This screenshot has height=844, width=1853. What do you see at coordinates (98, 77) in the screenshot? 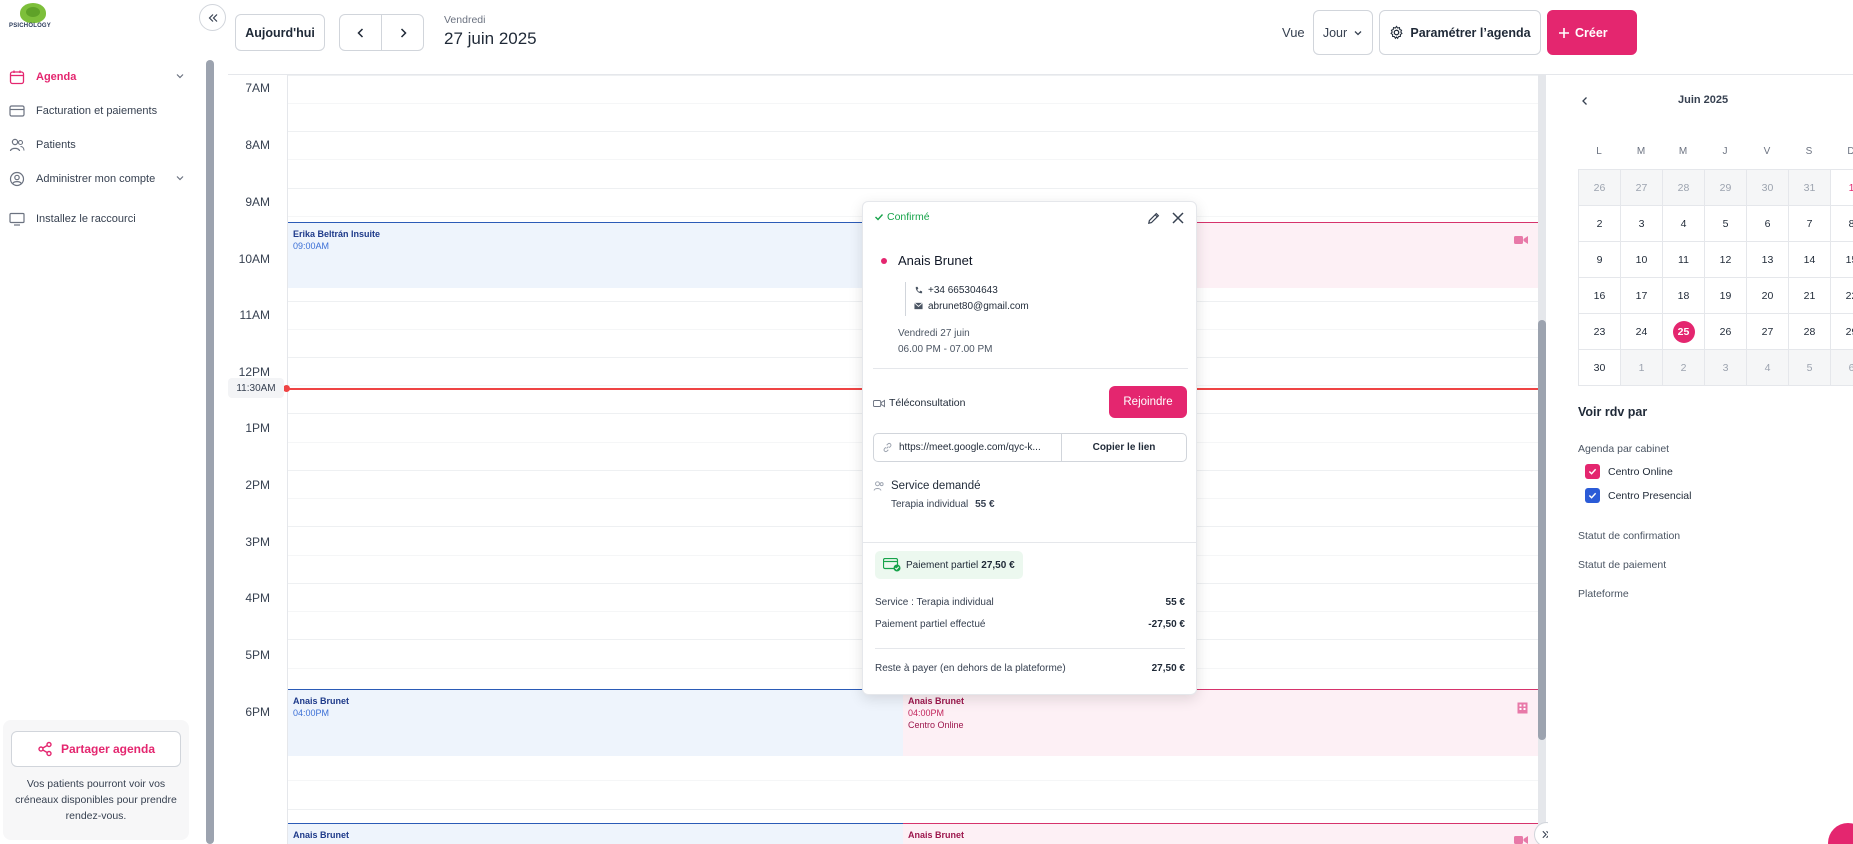
I see `sidebar-item-agenda: Agenda` at bounding box center [98, 77].